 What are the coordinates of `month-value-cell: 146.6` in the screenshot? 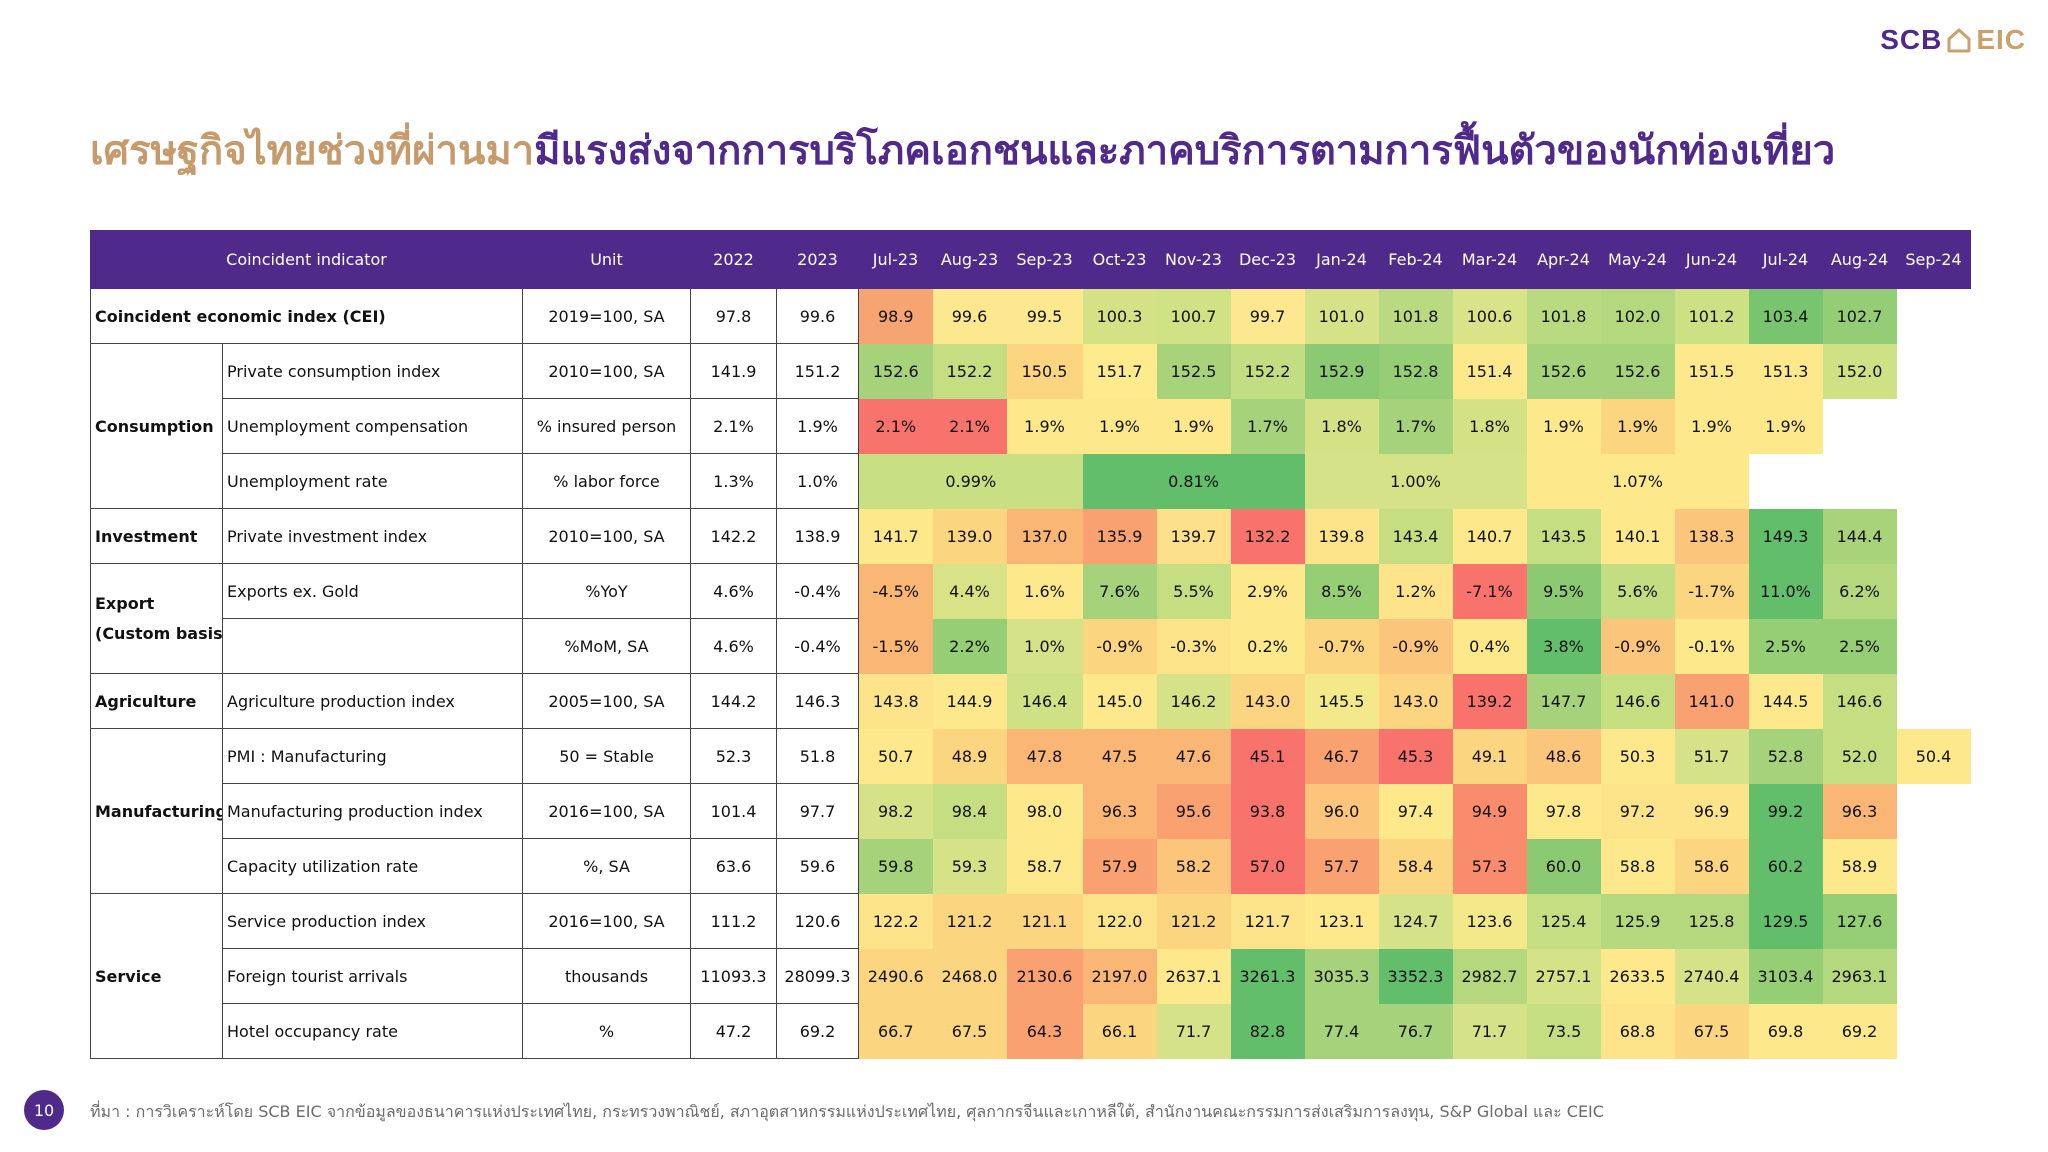 It's located at (1859, 701).